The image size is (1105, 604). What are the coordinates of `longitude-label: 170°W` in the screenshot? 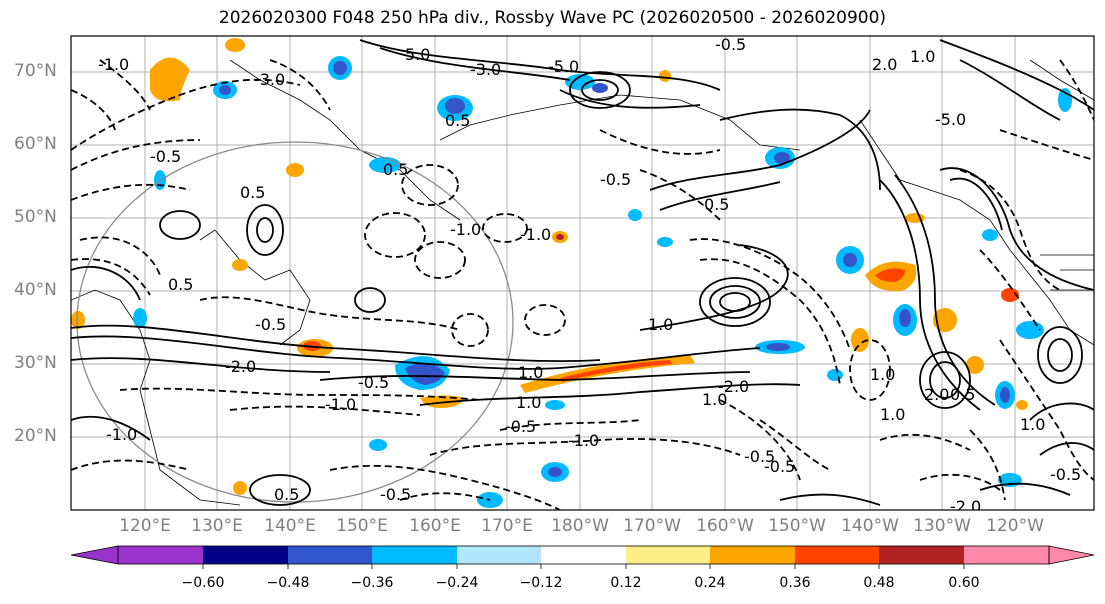 It's located at (652, 526).